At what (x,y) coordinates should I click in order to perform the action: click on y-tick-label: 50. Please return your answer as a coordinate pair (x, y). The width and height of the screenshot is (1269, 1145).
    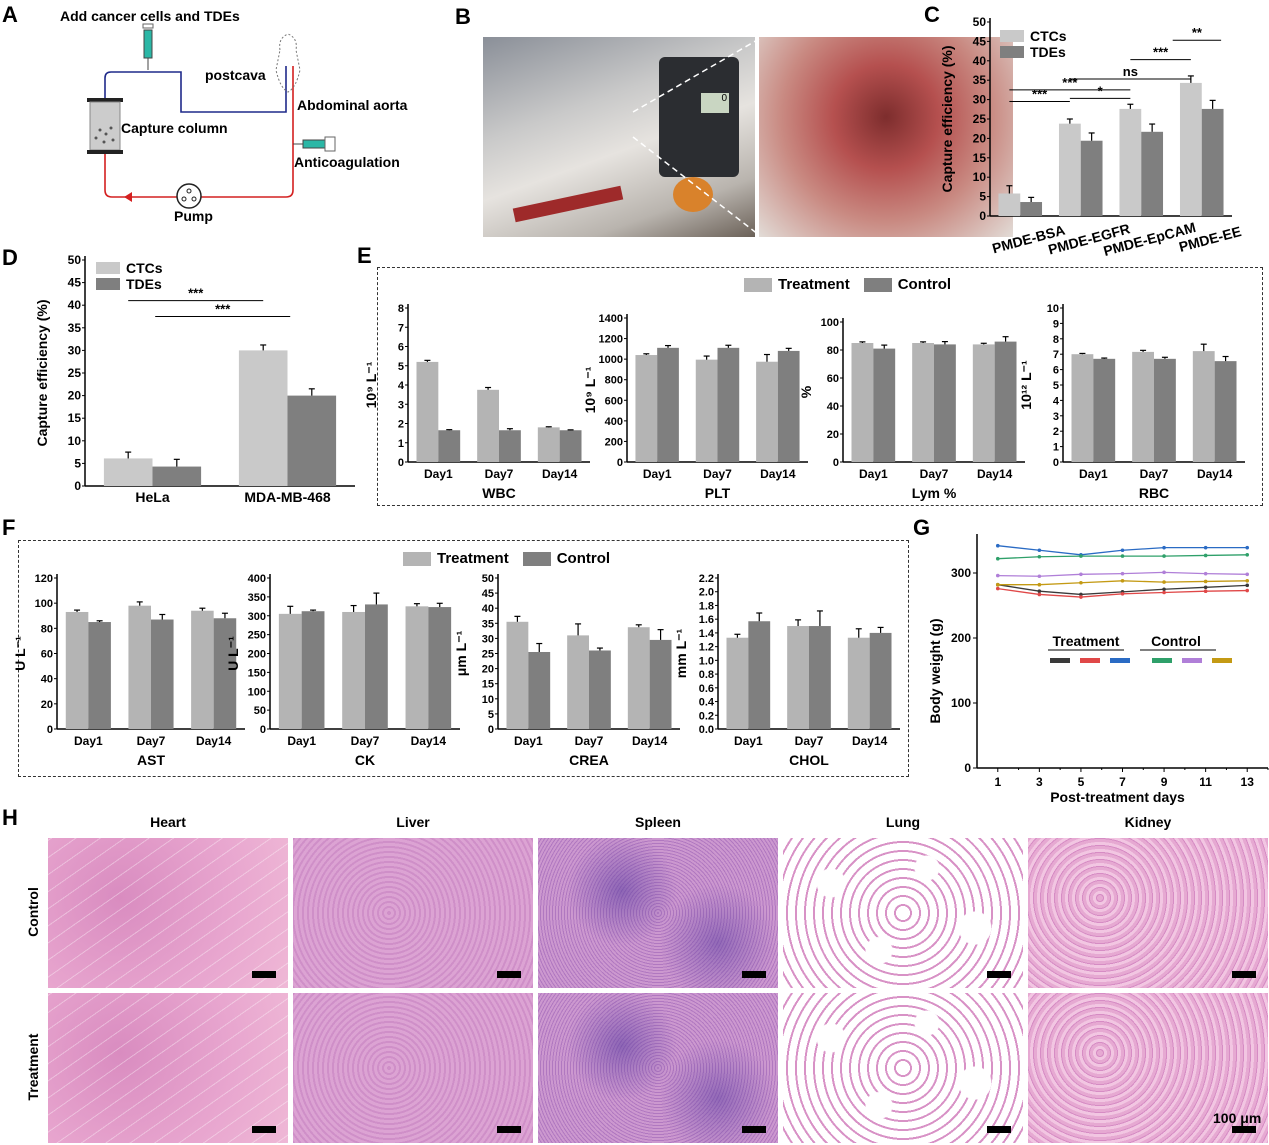
    Looking at the image, I should click on (980, 22).